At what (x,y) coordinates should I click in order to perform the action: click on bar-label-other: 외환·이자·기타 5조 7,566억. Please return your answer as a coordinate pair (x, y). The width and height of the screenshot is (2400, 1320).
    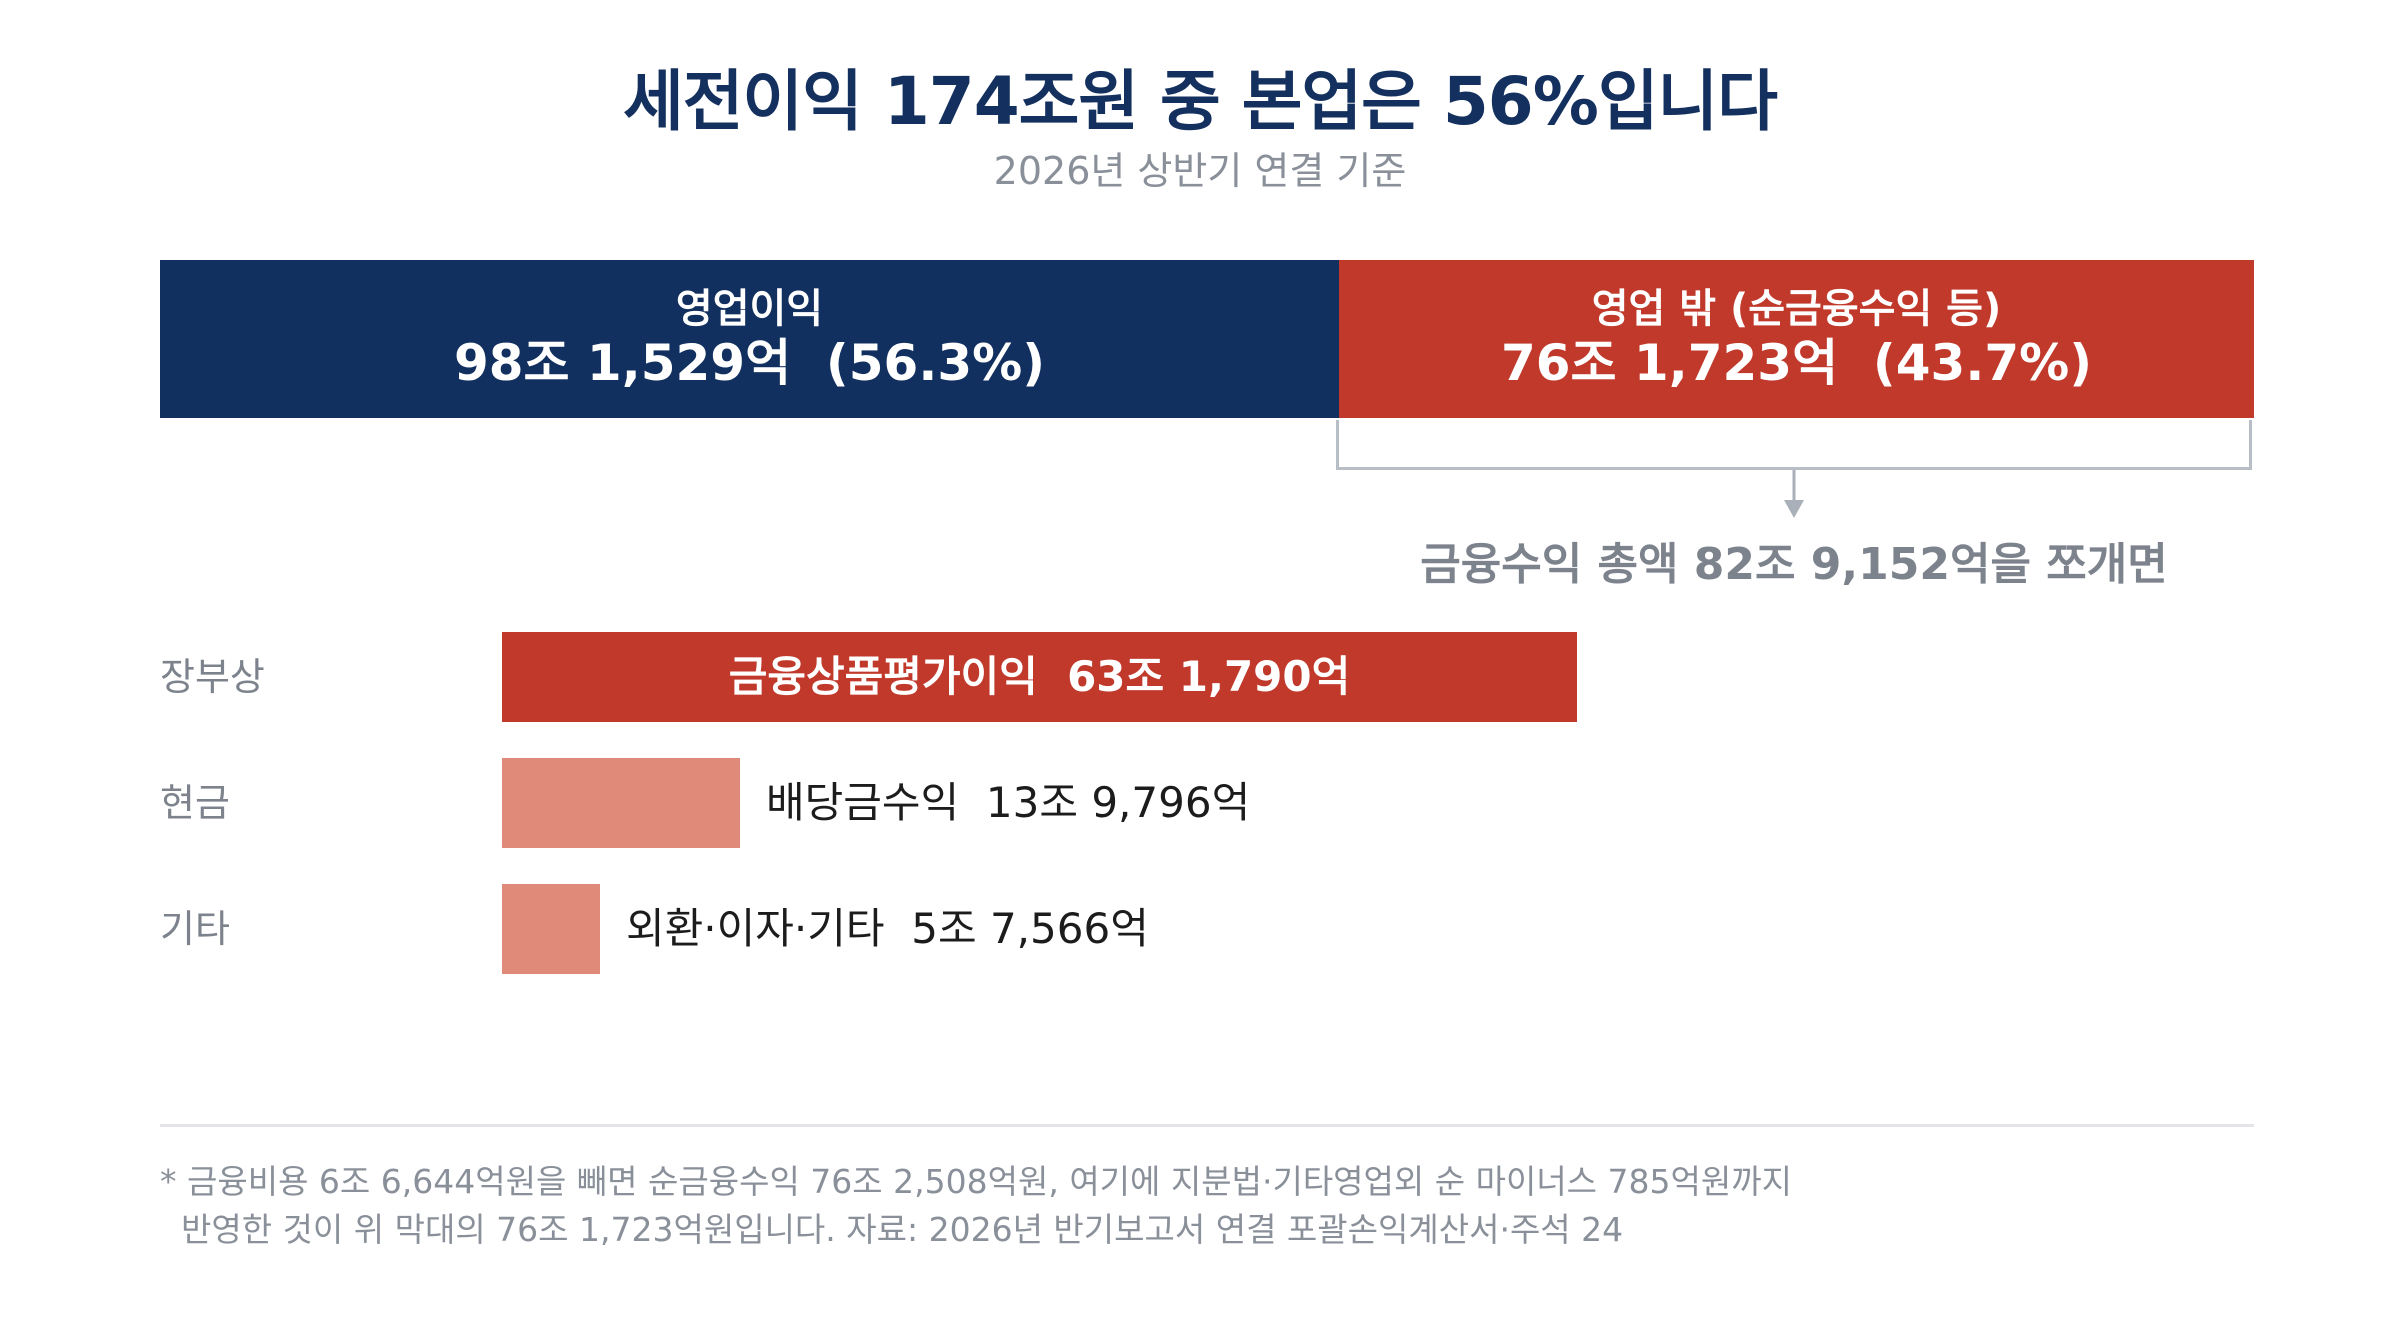
    Looking at the image, I should click on (887, 928).